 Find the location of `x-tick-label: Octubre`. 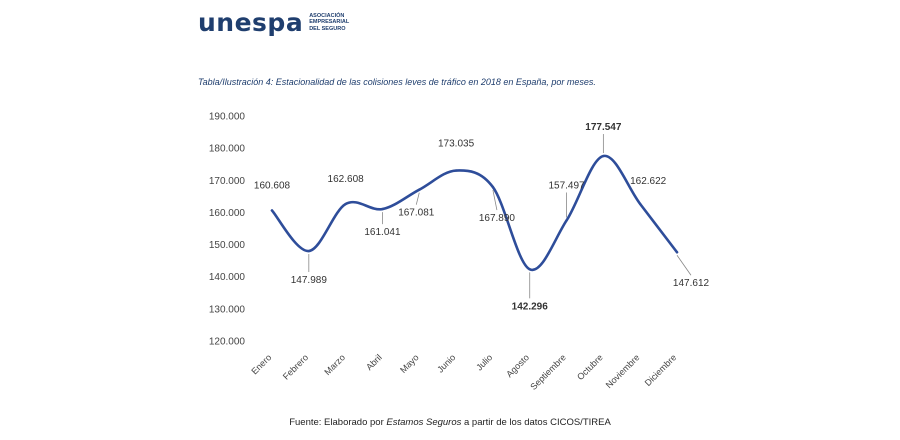

x-tick-label: Octubre is located at coordinates (590, 367).